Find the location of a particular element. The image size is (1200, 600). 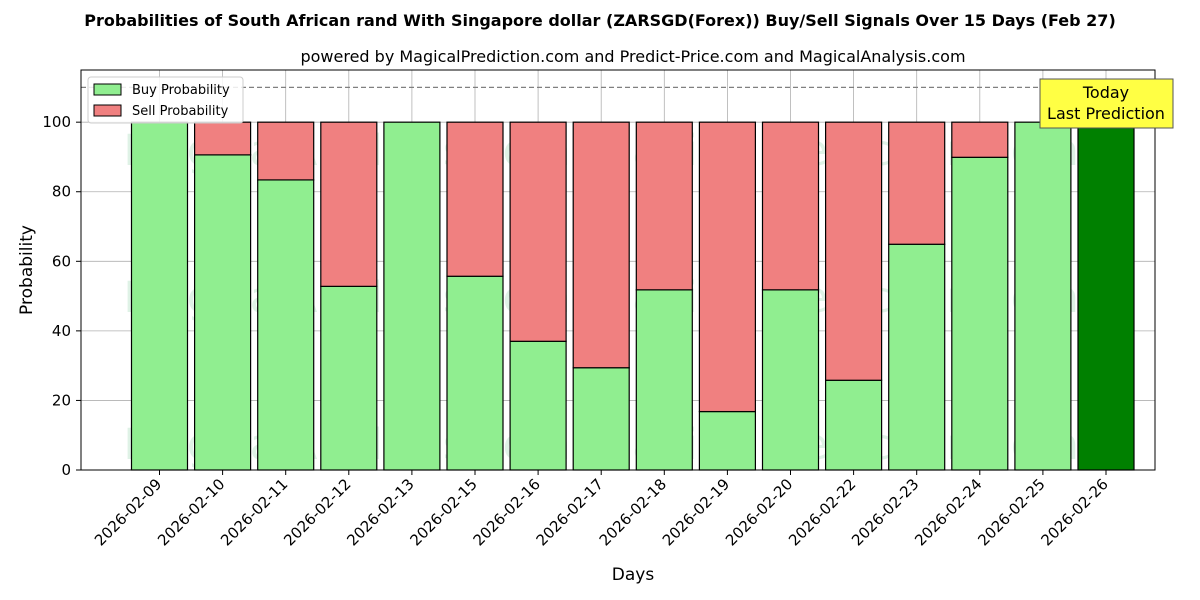

legend: Buy Probability Sell Probability is located at coordinates (165, 100).